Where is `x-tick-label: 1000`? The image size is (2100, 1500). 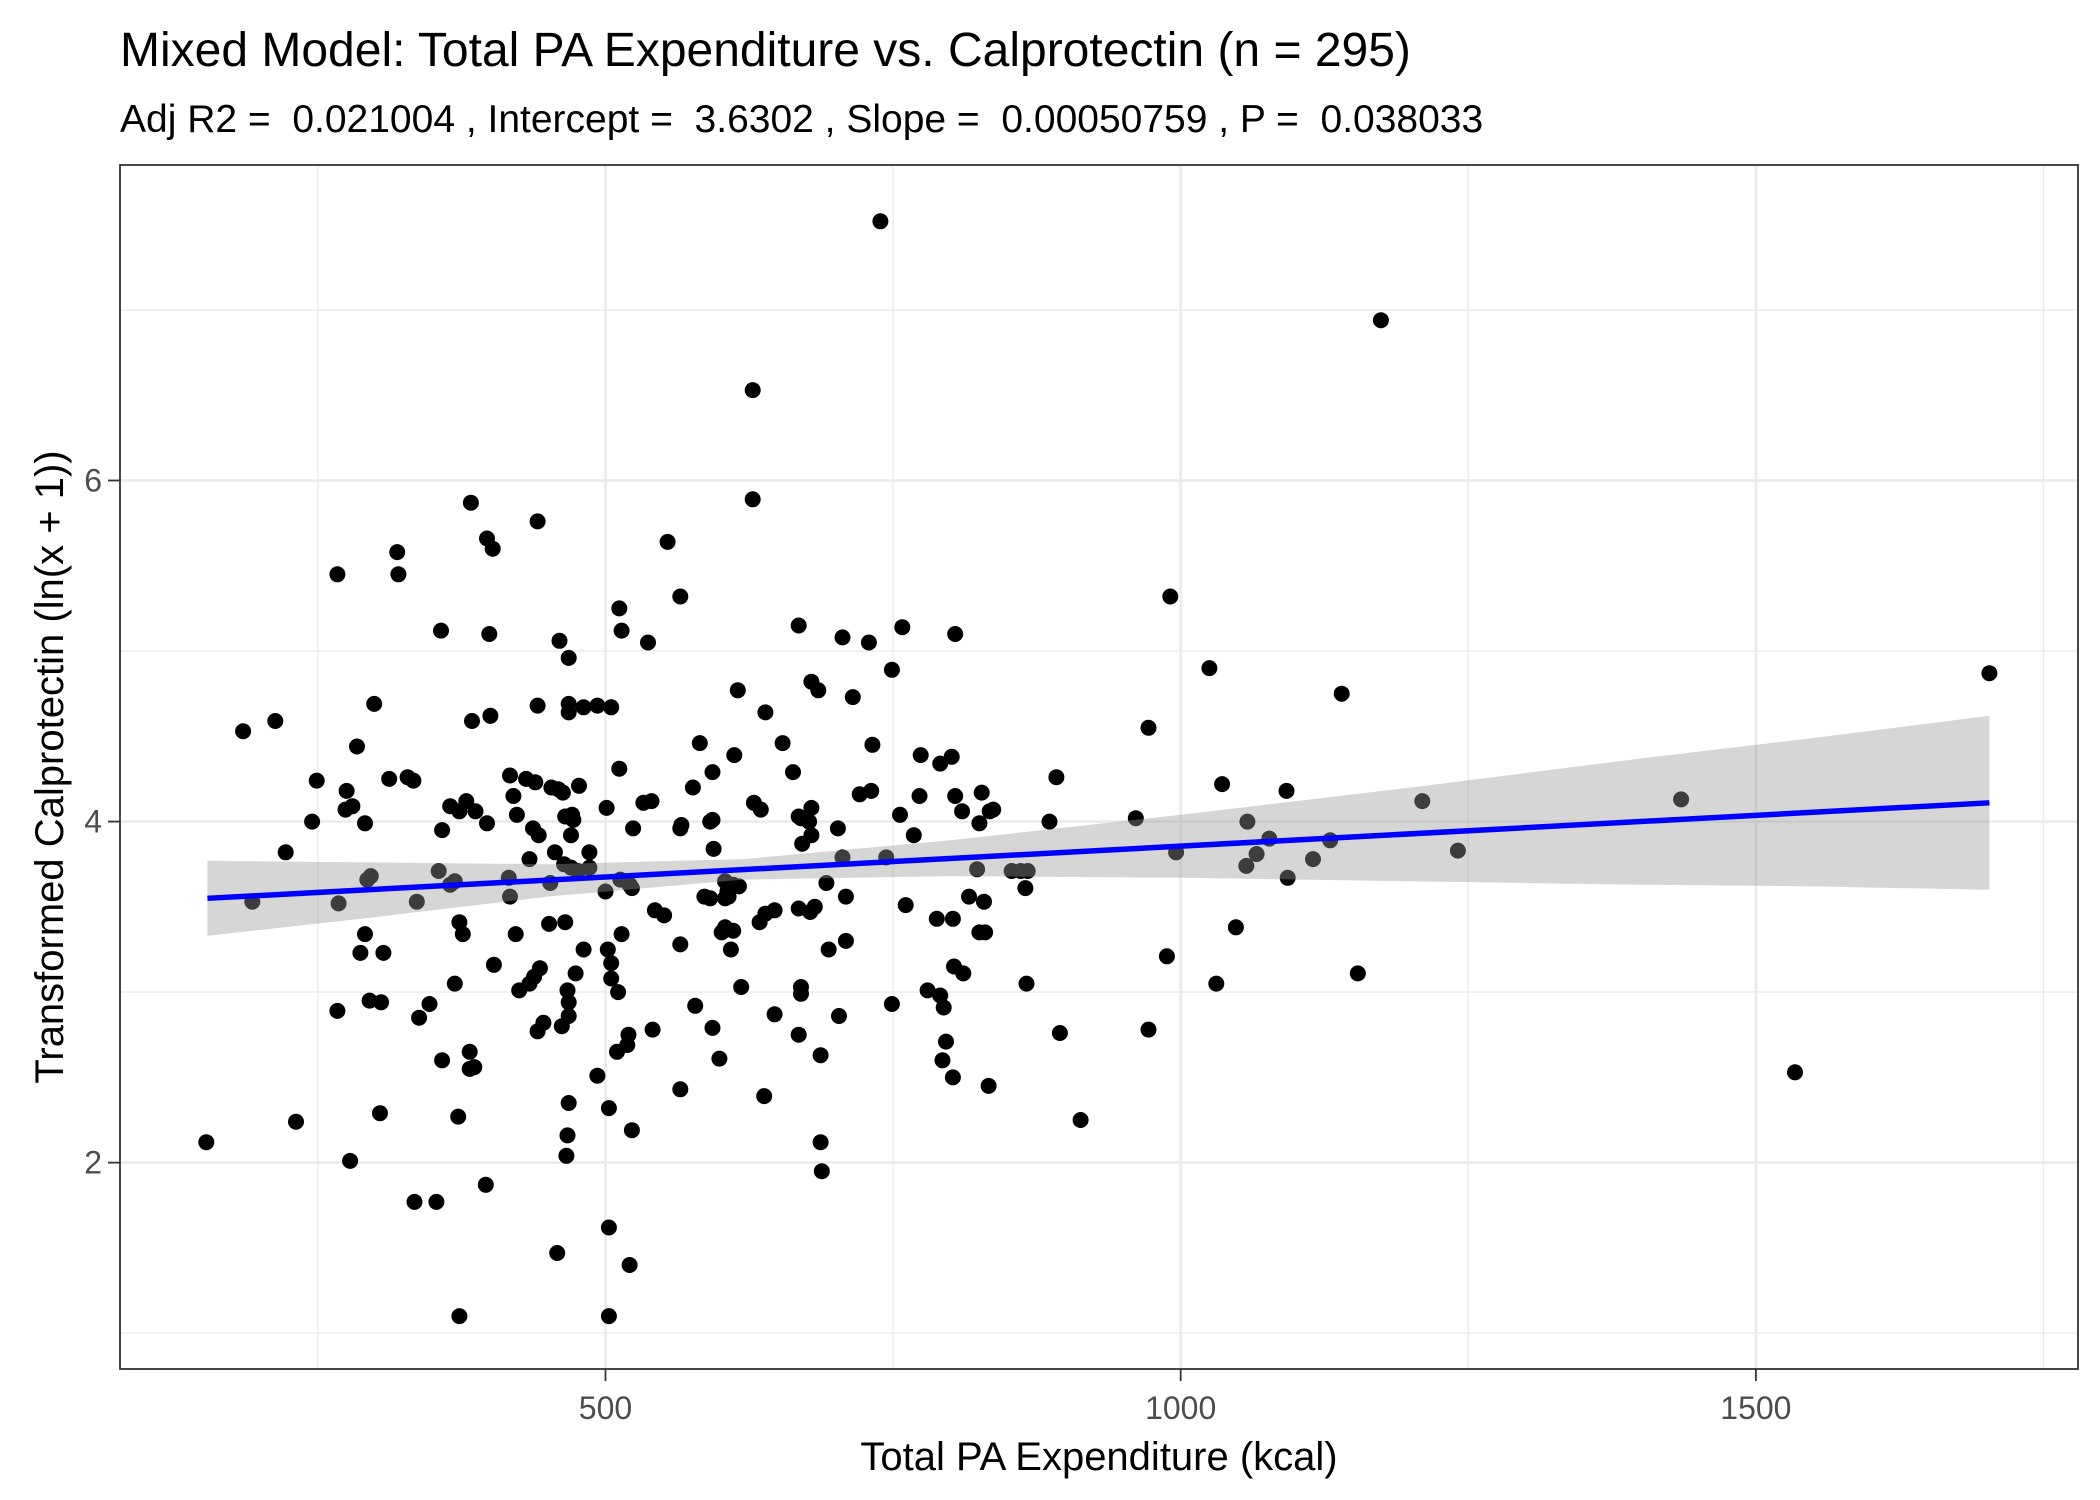 x-tick-label: 1000 is located at coordinates (1180, 1408).